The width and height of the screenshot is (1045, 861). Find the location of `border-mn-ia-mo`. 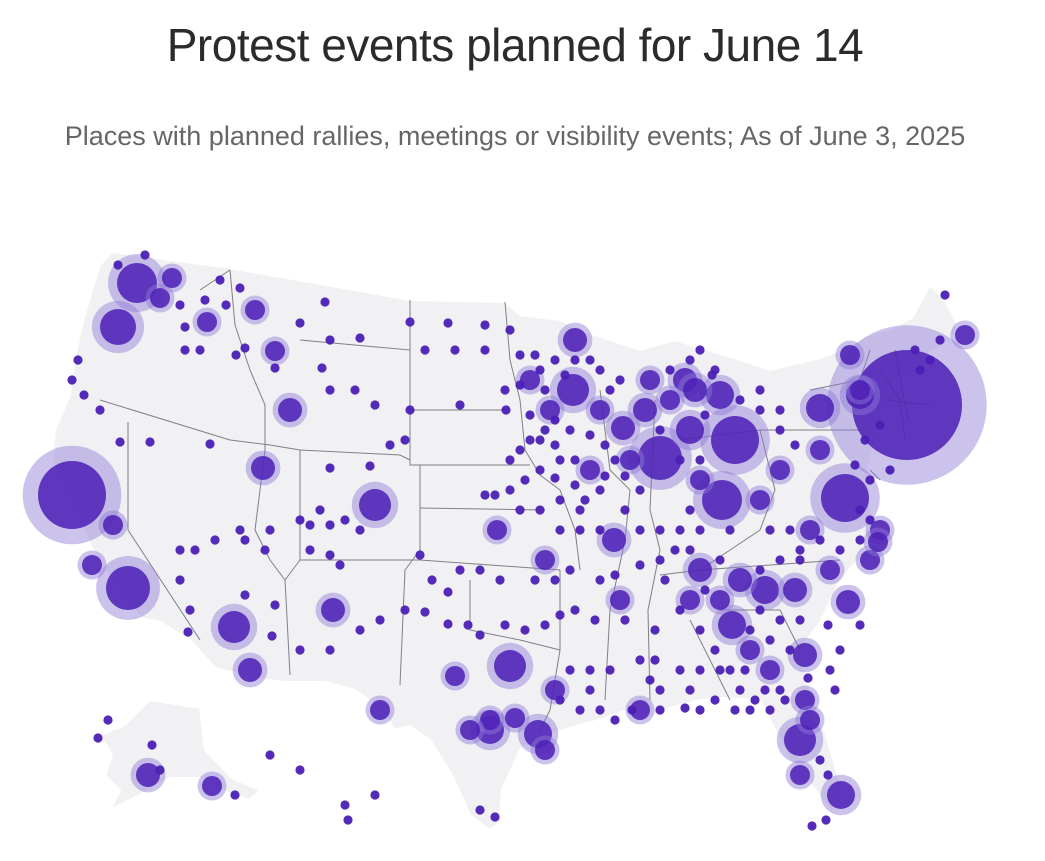

border-mn-ia-mo is located at coordinates (542, 436).